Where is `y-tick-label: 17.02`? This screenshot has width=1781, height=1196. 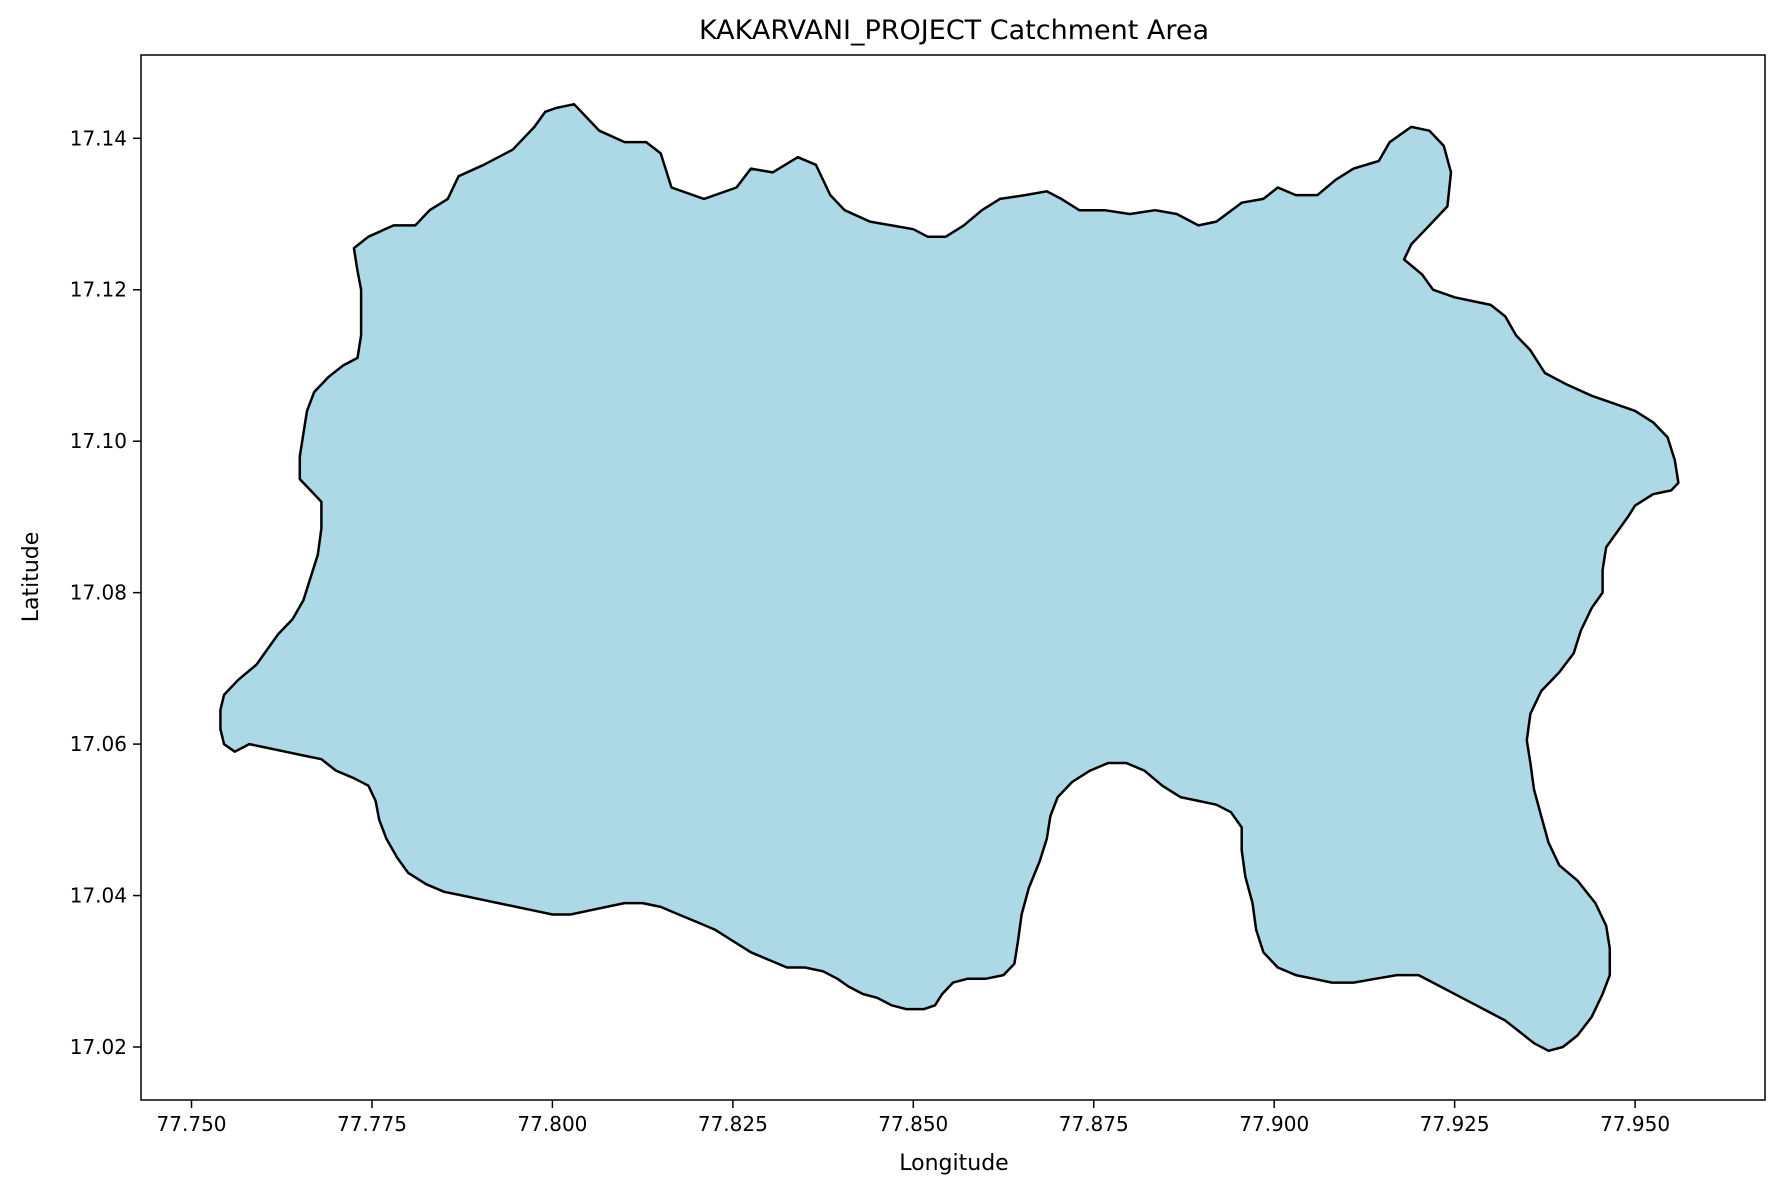
y-tick-label: 17.02 is located at coordinates (98, 1047).